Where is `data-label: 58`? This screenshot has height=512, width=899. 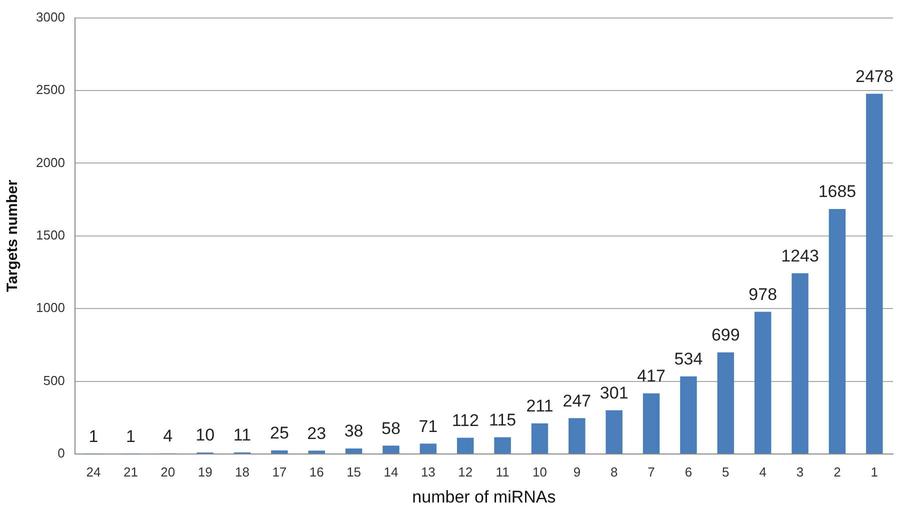
data-label: 58 is located at coordinates (391, 428).